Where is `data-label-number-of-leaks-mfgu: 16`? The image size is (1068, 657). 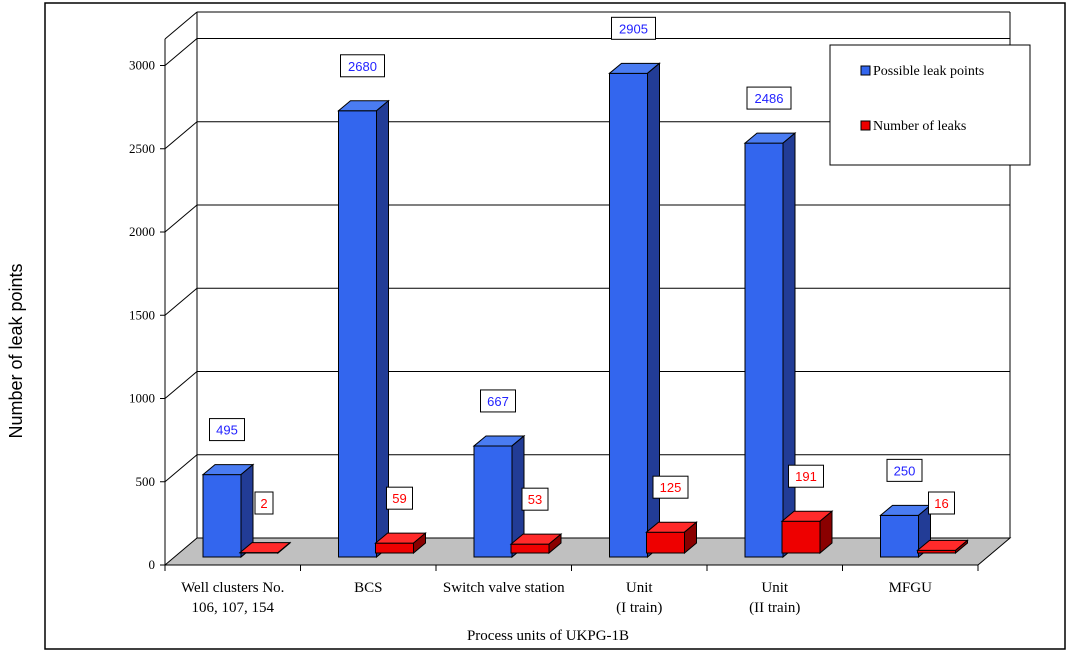 data-label-number-of-leaks-mfgu: 16 is located at coordinates (941, 503).